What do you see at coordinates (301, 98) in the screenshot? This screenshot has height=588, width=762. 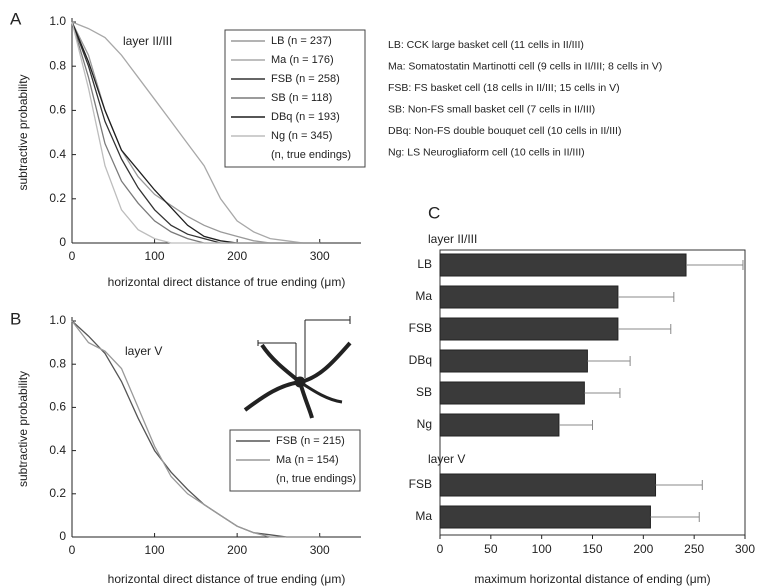 I see `legend-label: SB (n = 118)` at bounding box center [301, 98].